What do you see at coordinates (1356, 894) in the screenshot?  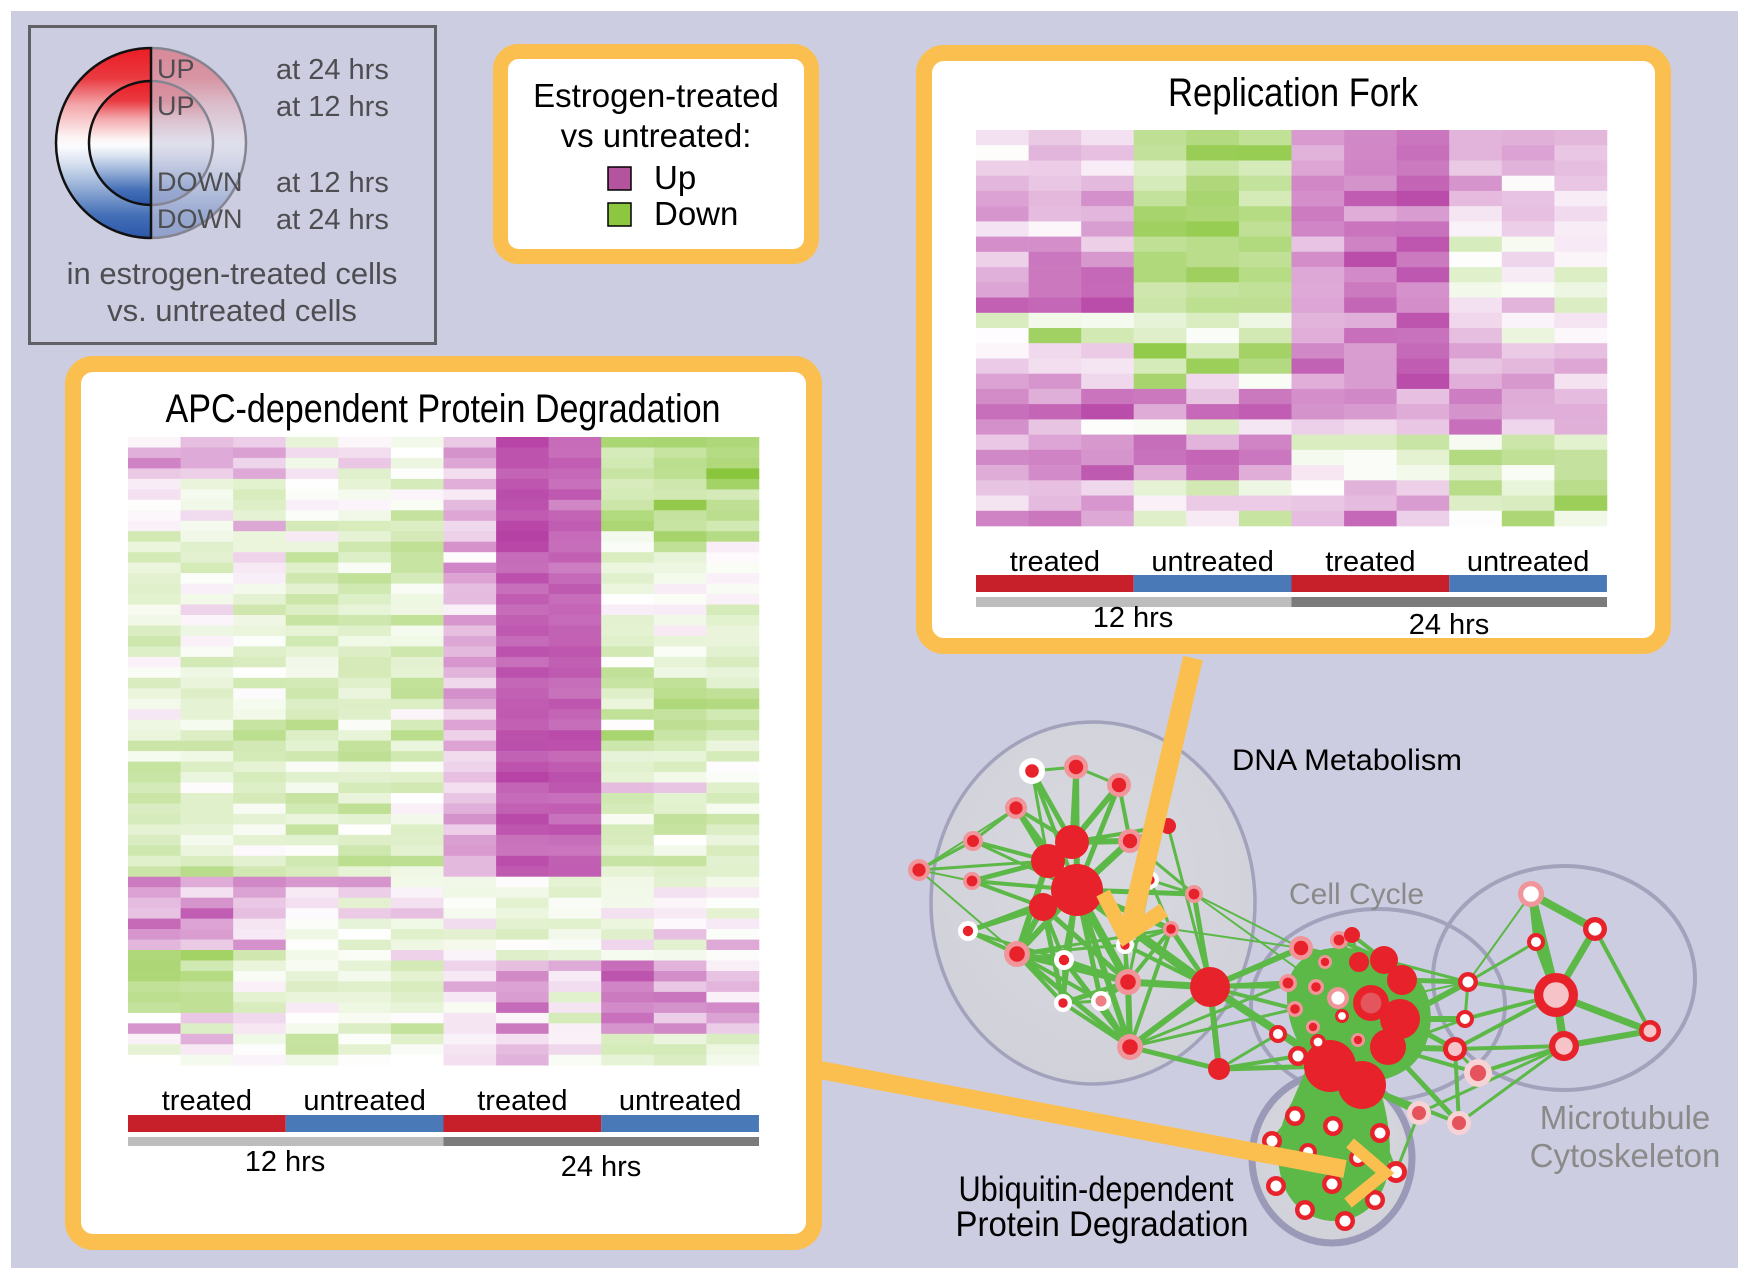 I see `svg-text: Cell Cycle` at bounding box center [1356, 894].